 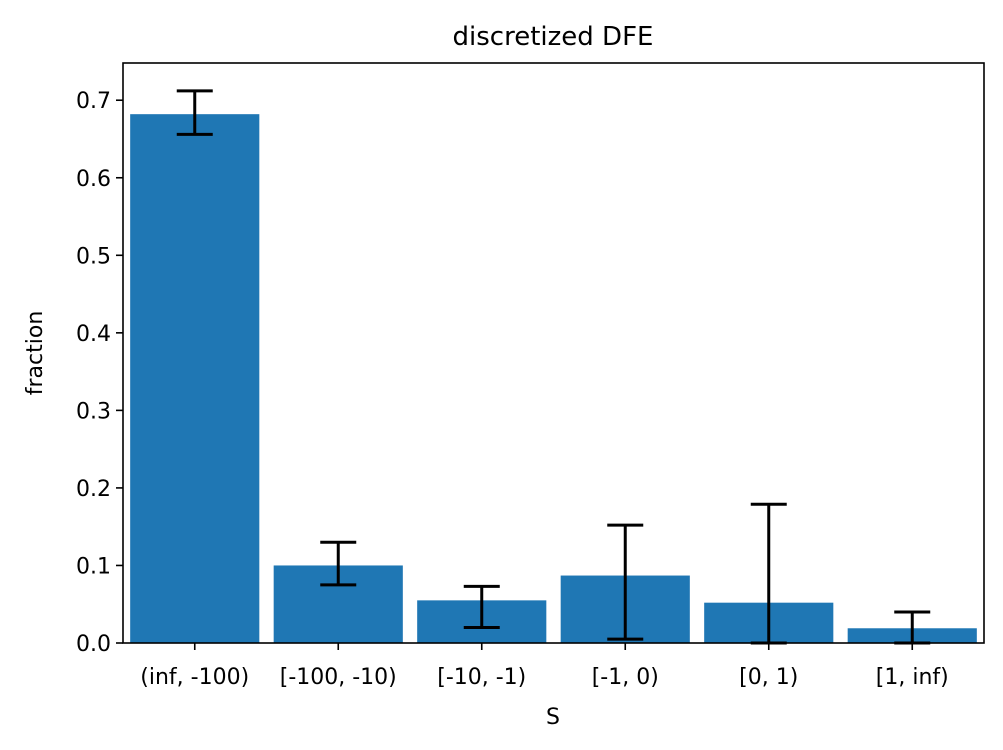 I want to click on x-tick-label: [-1, 0), so click(x=625, y=677).